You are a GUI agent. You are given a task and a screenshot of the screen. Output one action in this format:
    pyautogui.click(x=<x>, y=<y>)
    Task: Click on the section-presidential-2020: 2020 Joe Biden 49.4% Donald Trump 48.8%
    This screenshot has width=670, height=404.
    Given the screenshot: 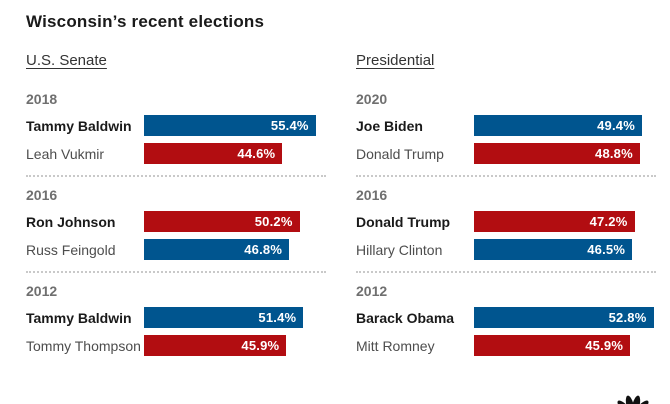 What is the action you would take?
    pyautogui.click(x=506, y=134)
    